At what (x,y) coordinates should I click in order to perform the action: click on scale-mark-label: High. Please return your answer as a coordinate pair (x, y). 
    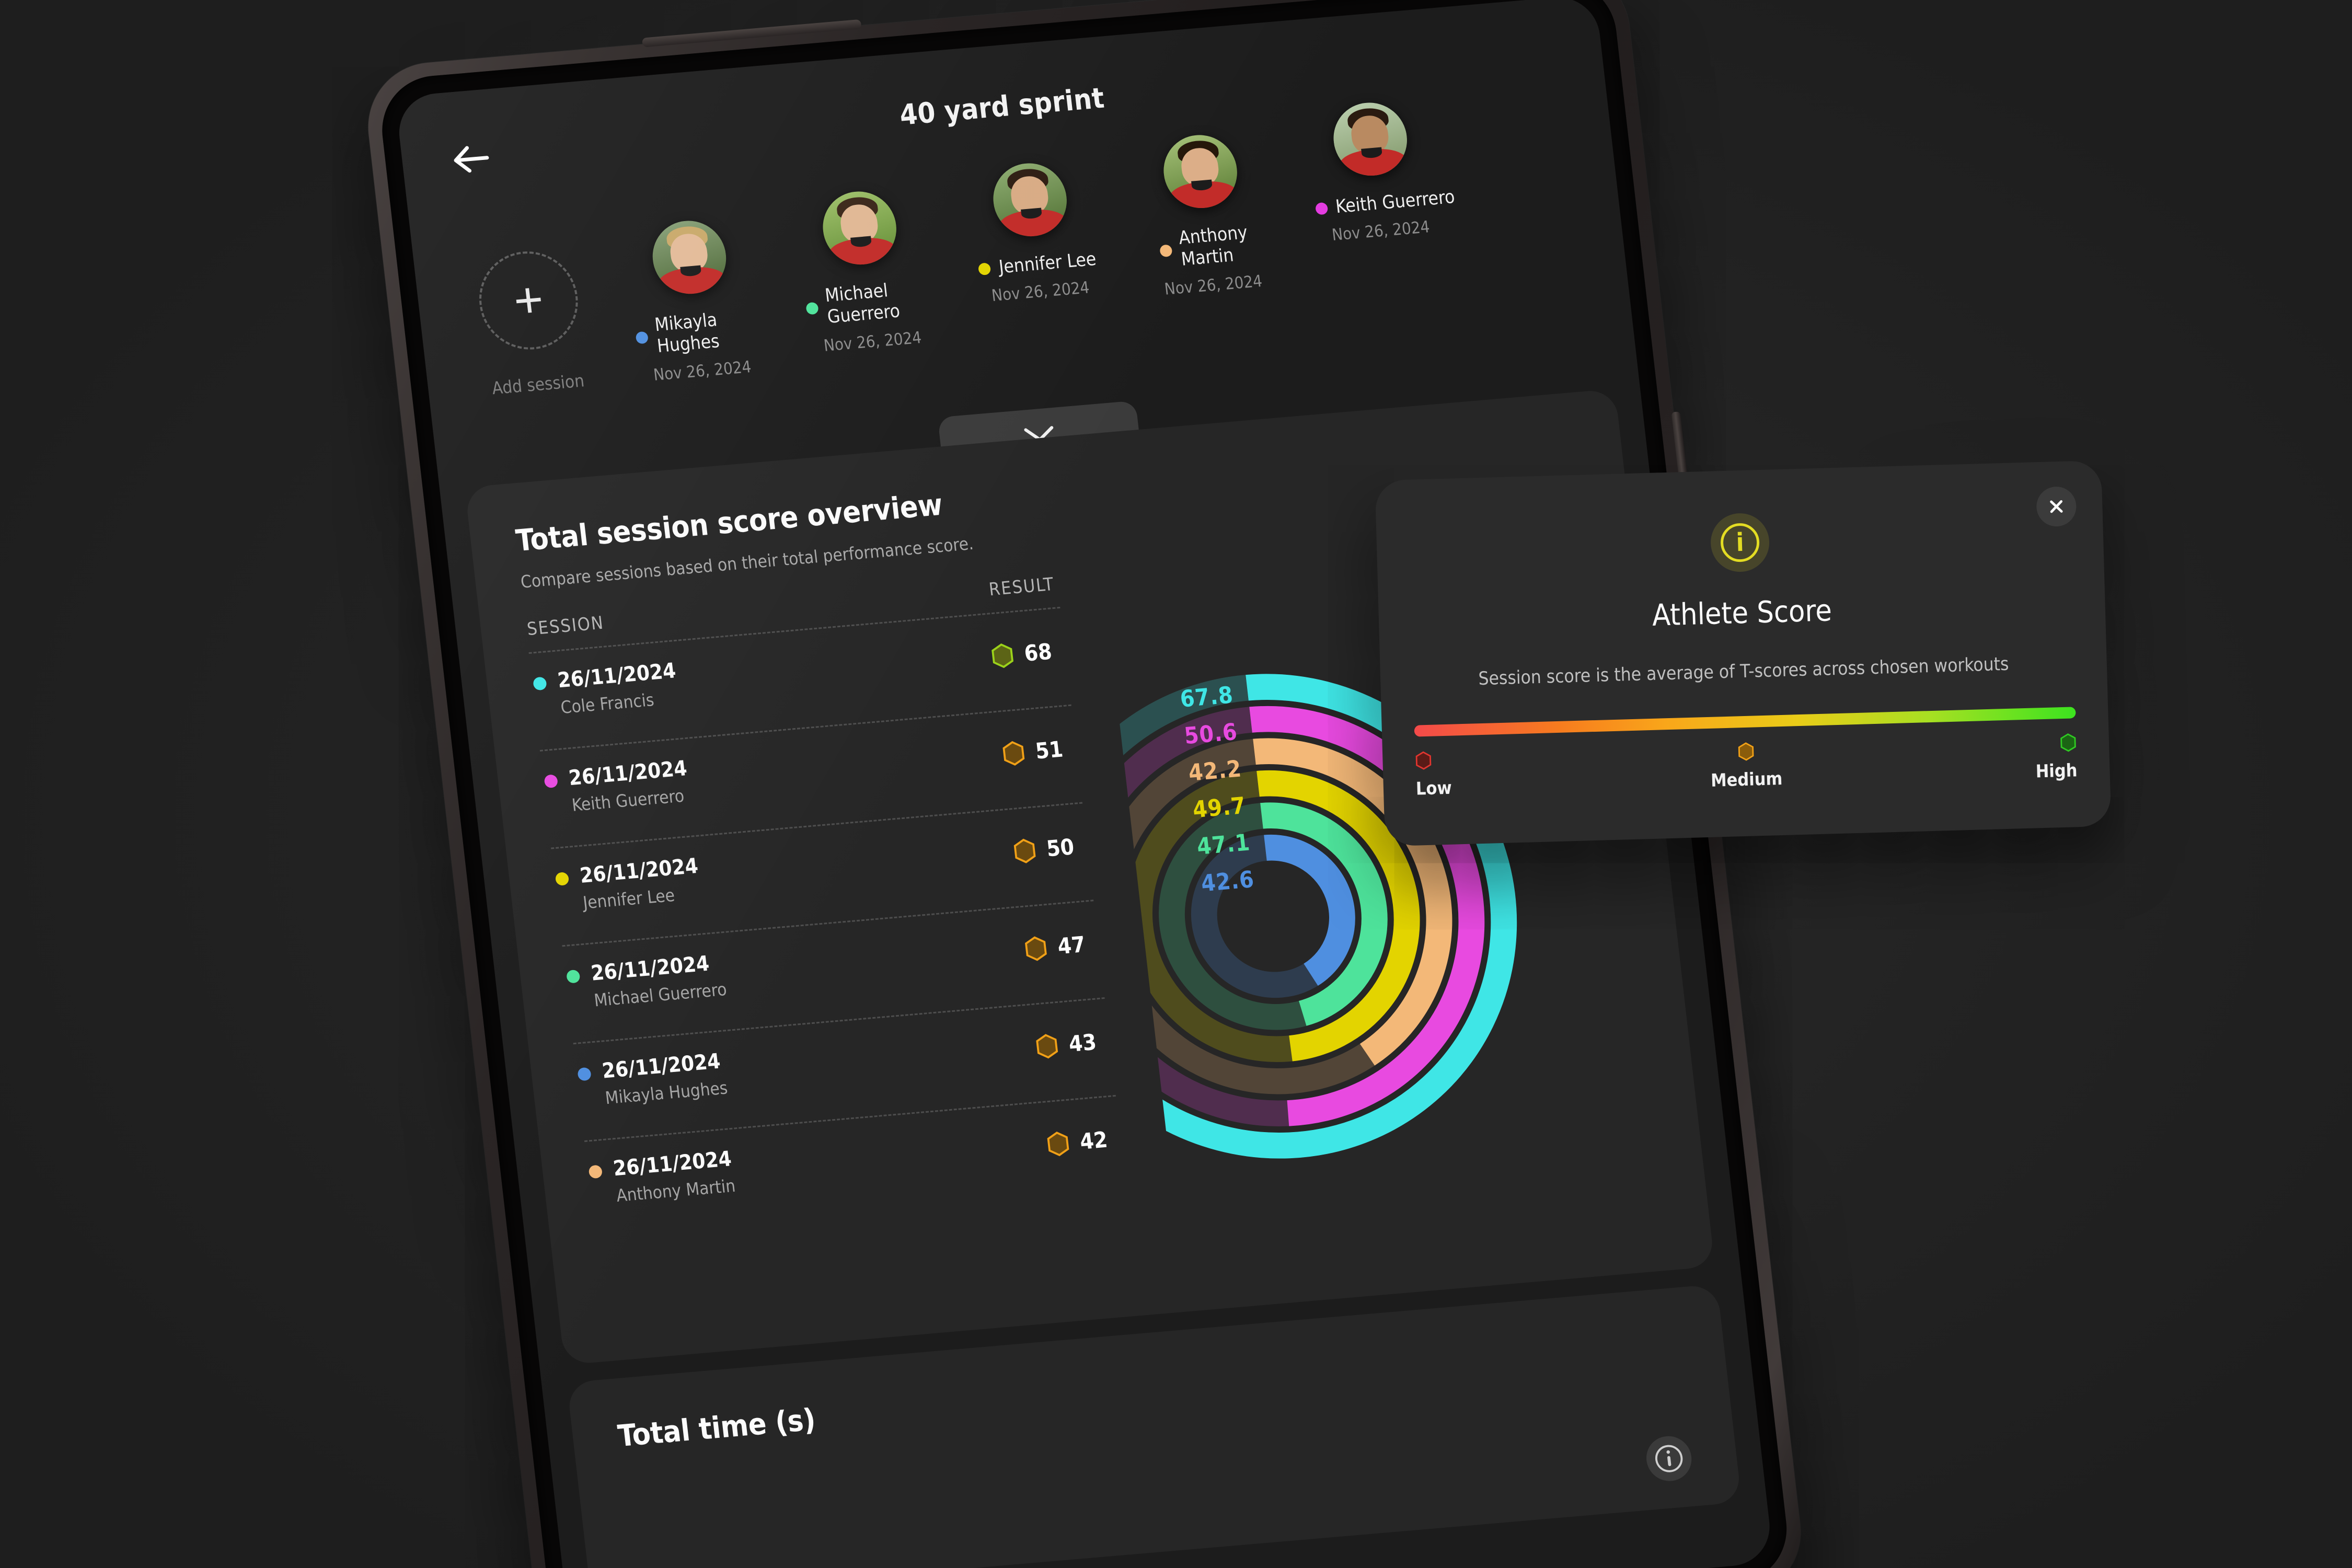
    Looking at the image, I should click on (2056, 771).